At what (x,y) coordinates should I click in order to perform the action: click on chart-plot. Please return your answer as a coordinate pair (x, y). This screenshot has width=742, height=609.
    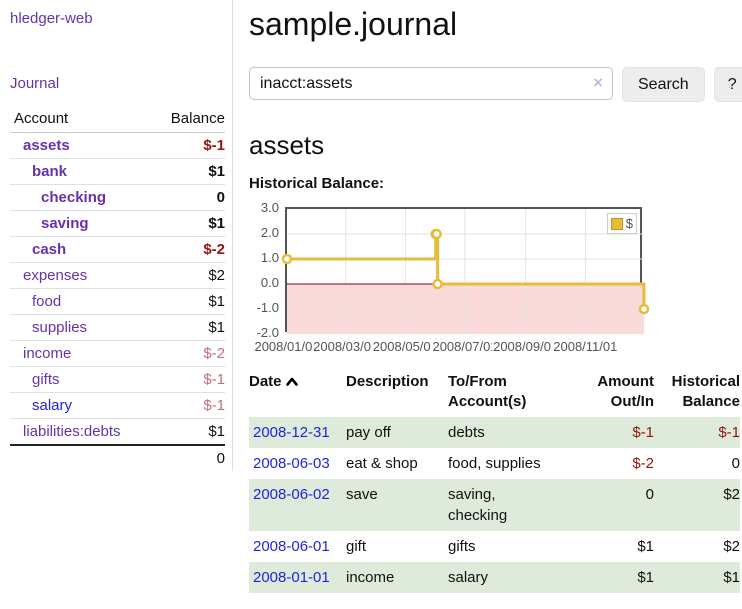
    Looking at the image, I should click on (465, 271).